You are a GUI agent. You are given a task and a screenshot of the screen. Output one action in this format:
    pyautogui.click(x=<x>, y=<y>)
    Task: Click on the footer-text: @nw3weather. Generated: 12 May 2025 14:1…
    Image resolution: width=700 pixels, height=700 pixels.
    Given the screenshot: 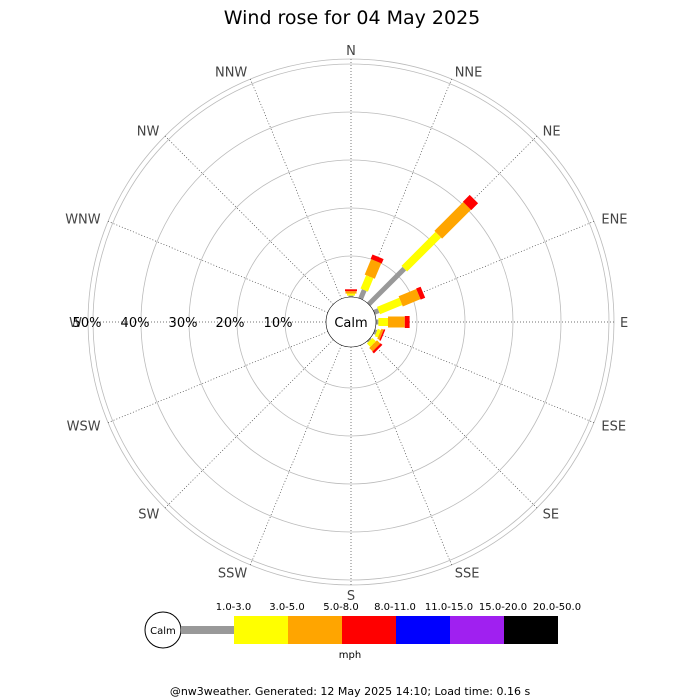 What is the action you would take?
    pyautogui.click(x=350, y=691)
    